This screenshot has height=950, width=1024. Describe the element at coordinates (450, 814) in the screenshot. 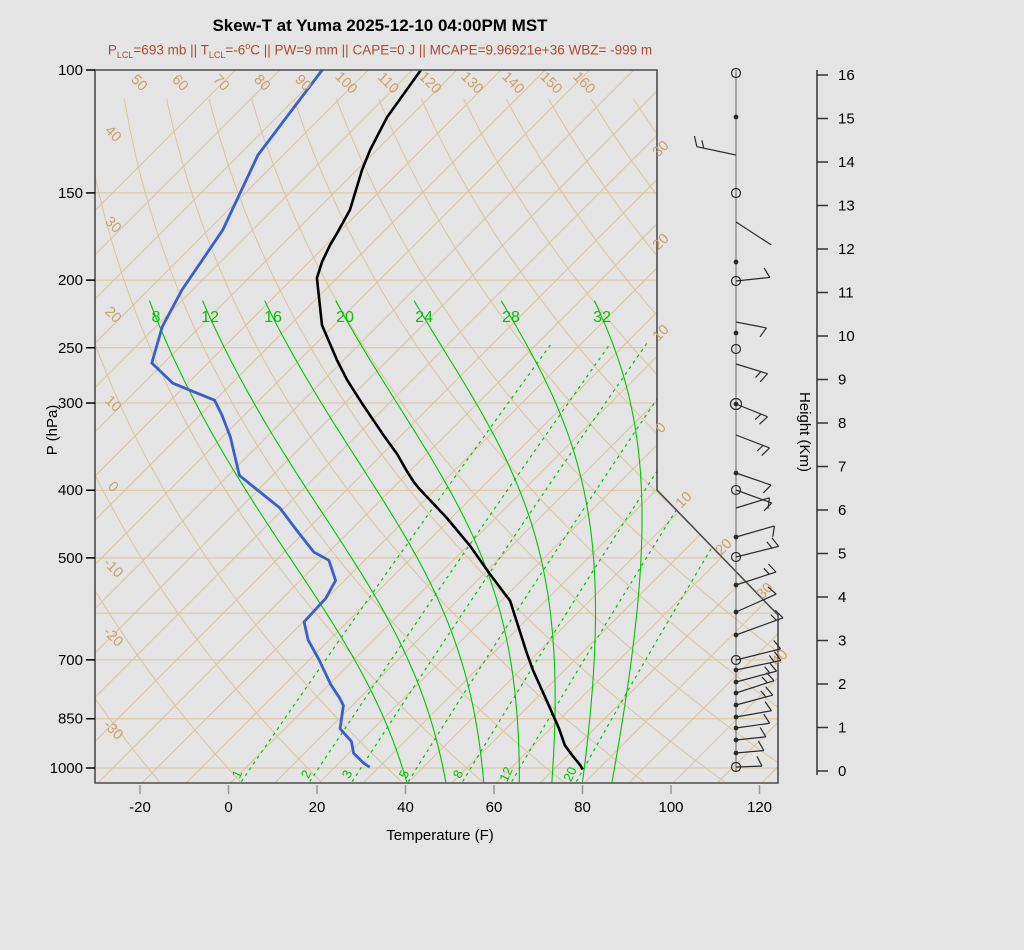

I see `temperature-axis: -20 0 20 40 60 80 100 120 Temperature (F)` at that location.